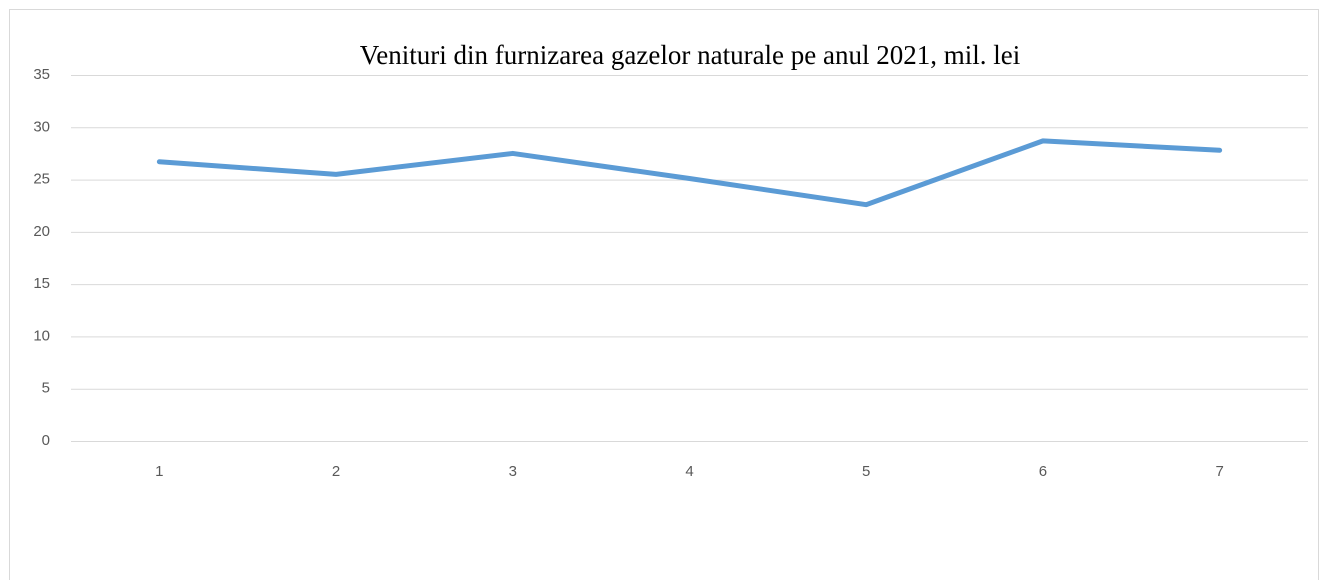 Image resolution: width=1327 pixels, height=580 pixels. Describe the element at coordinates (41, 231) in the screenshot. I see `y-tick-label: 20` at that location.